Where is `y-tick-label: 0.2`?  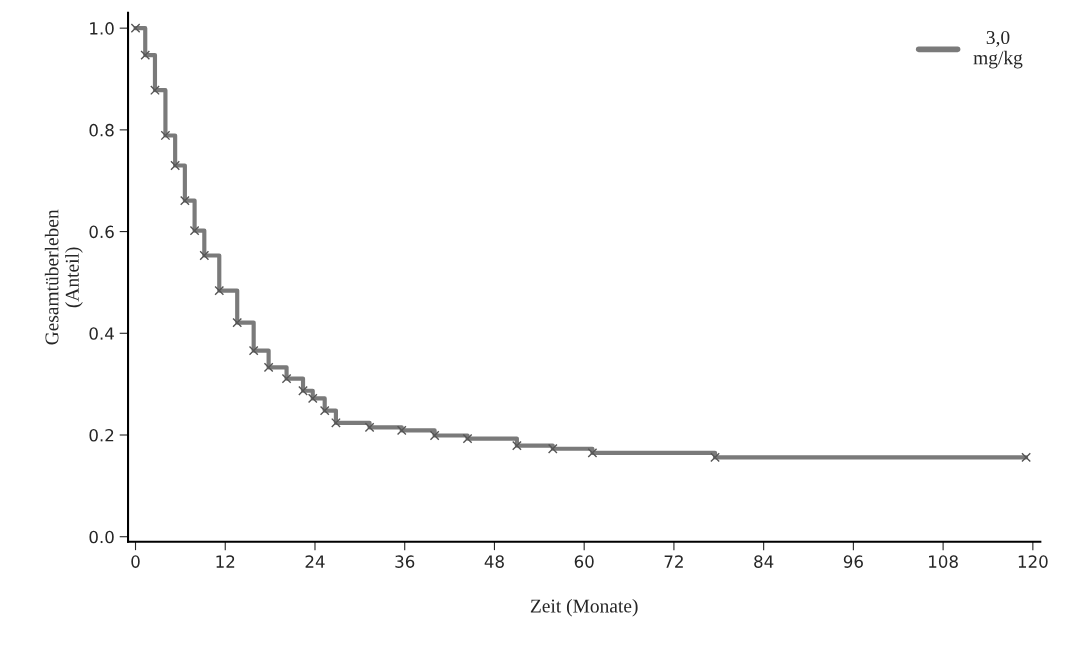
y-tick-label: 0.2 is located at coordinates (101, 435).